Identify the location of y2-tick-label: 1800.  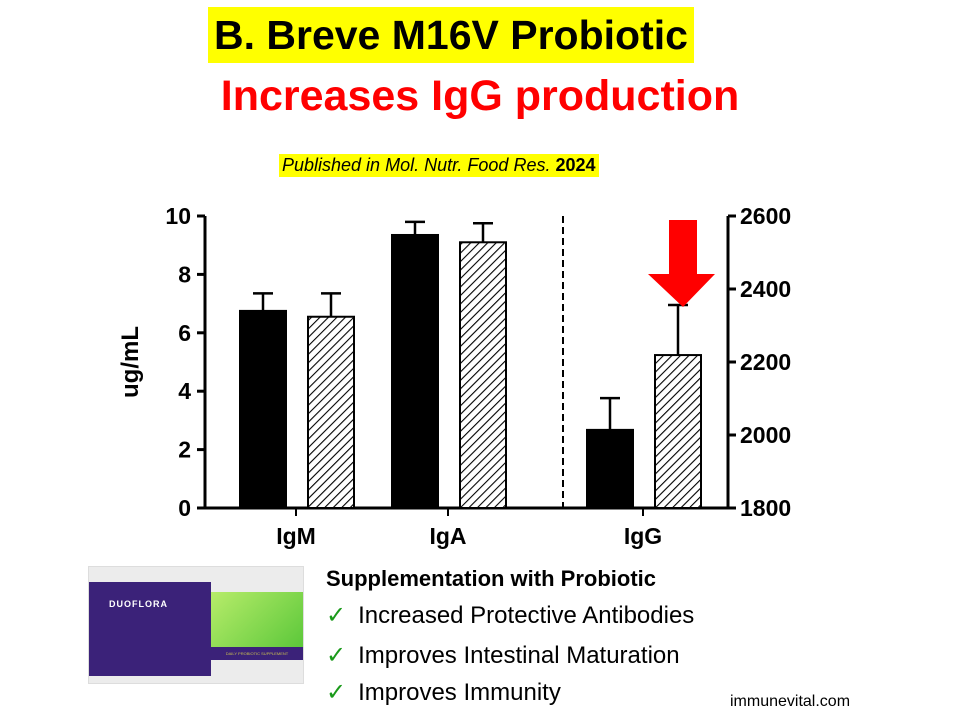
(765, 508).